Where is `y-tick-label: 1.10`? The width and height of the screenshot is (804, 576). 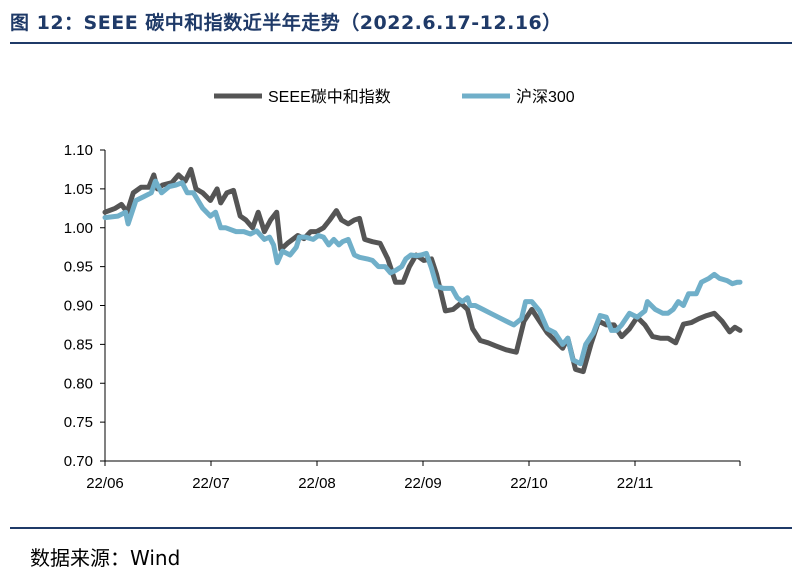 y-tick-label: 1.10 is located at coordinates (78, 150).